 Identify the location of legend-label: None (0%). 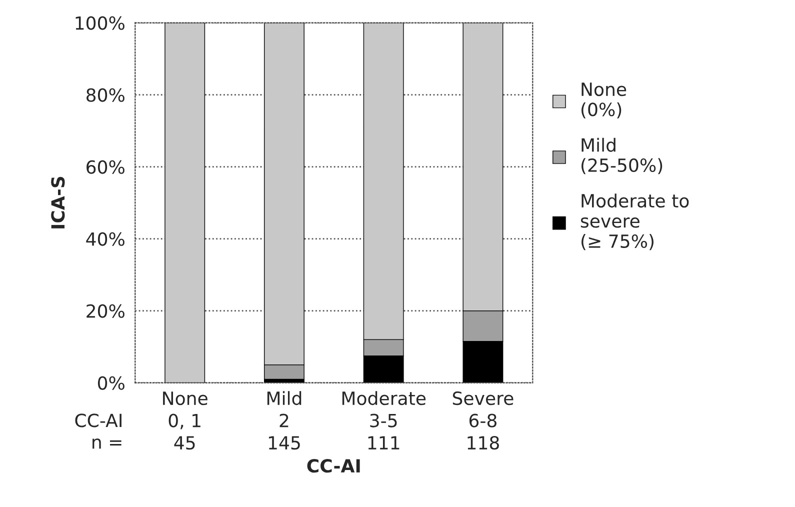
(604, 100).